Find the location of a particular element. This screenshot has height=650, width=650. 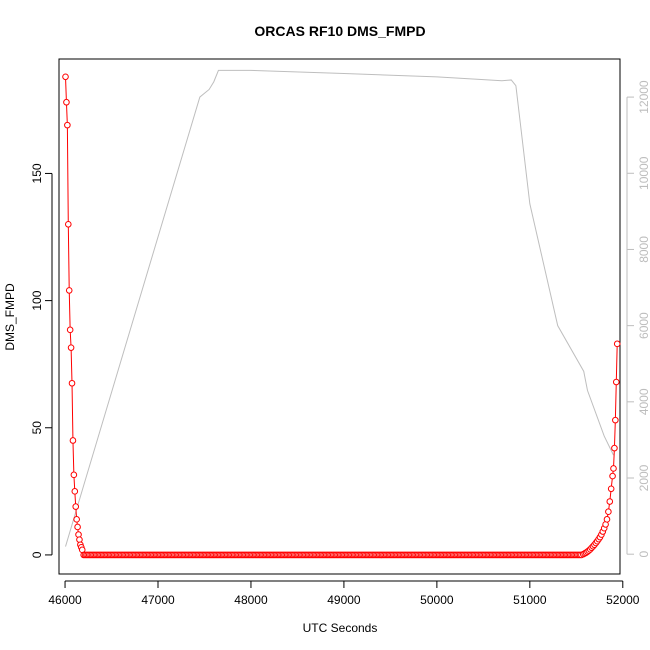

y-tick-label: 150 is located at coordinates (37, 173).